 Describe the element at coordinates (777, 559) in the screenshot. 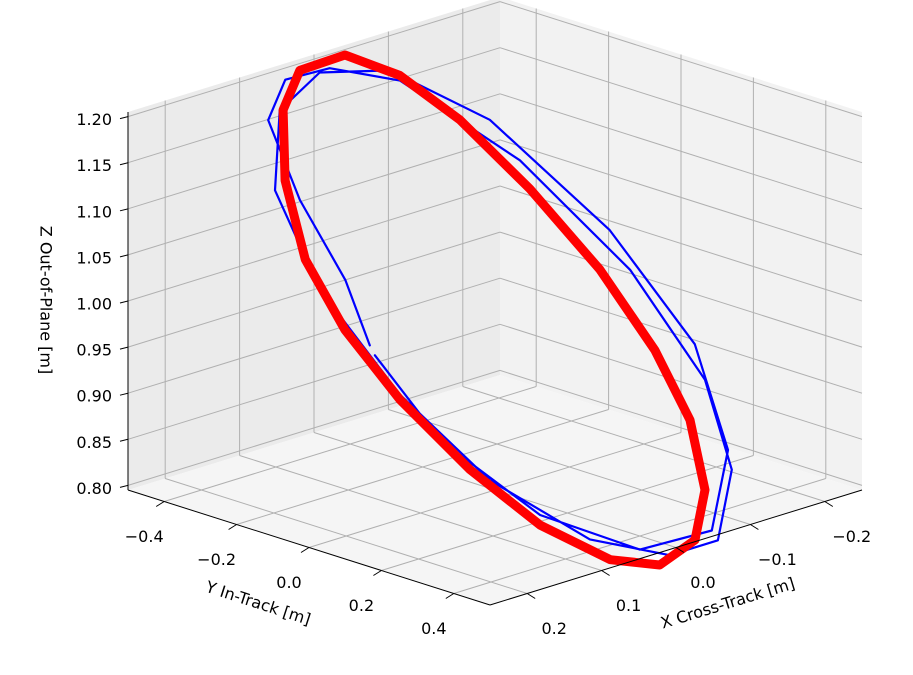

I see `x-tick-label: −0.1` at that location.